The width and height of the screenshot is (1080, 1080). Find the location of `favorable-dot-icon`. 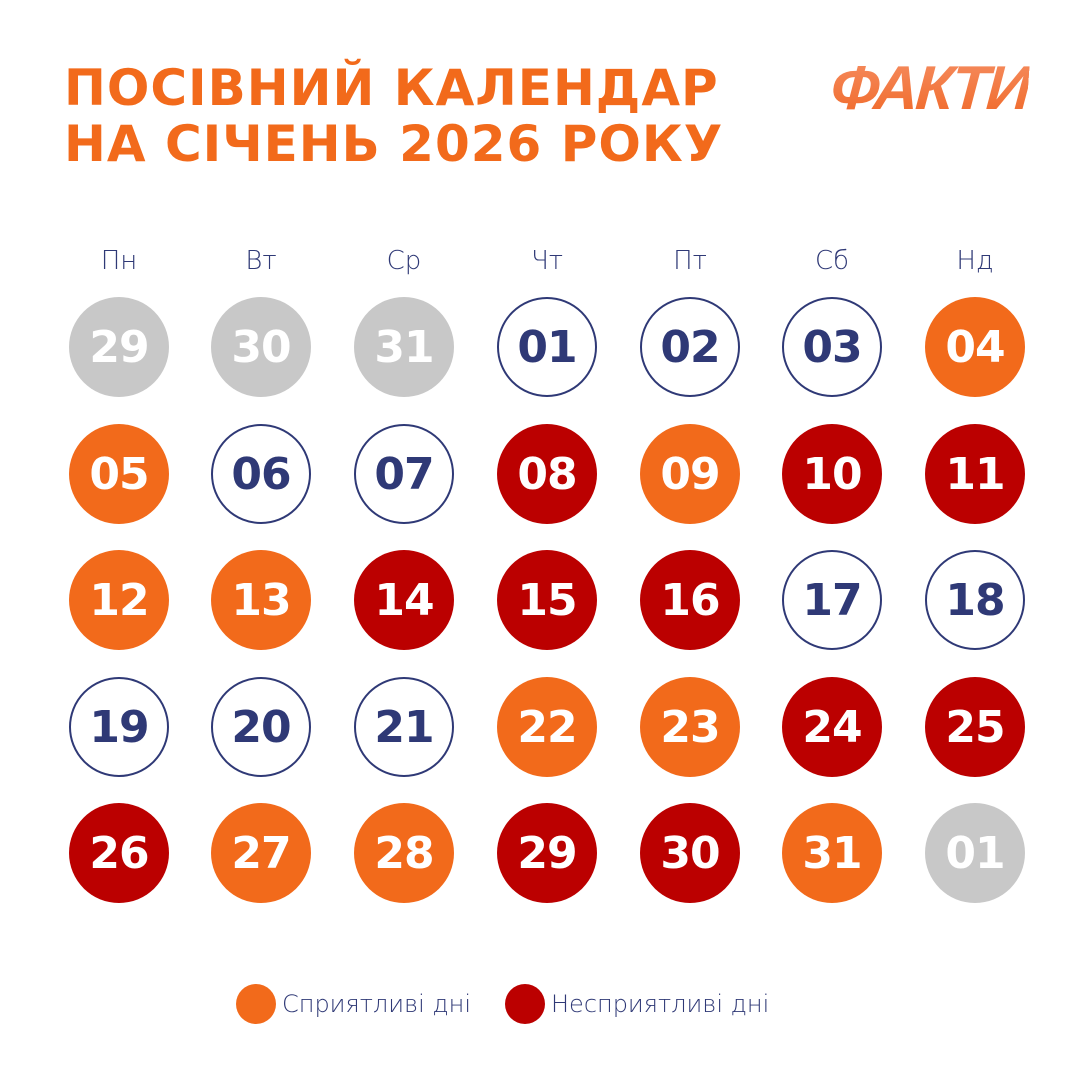

favorable-dot-icon is located at coordinates (256, 1004).